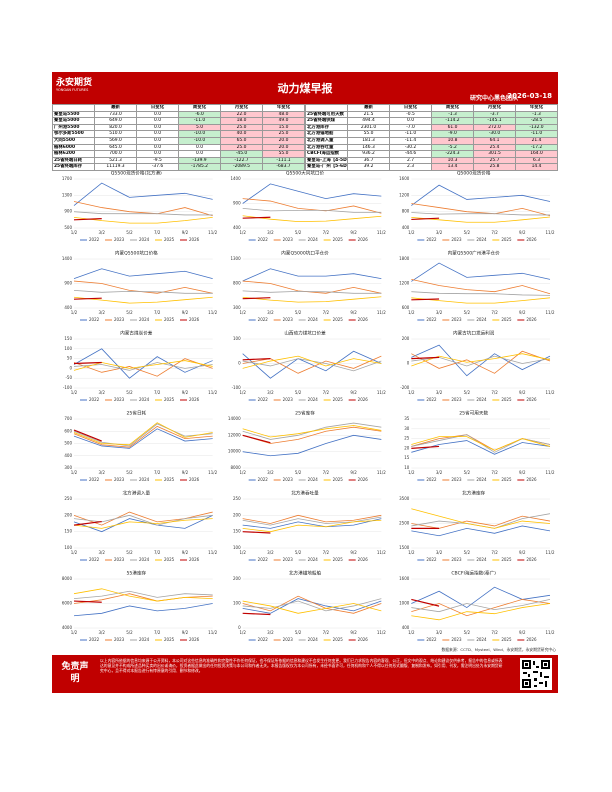 This screenshot has height=792, width=612. Describe the element at coordinates (326, 127) in the screenshot. I see `row-label: 北方港库存` at that location.